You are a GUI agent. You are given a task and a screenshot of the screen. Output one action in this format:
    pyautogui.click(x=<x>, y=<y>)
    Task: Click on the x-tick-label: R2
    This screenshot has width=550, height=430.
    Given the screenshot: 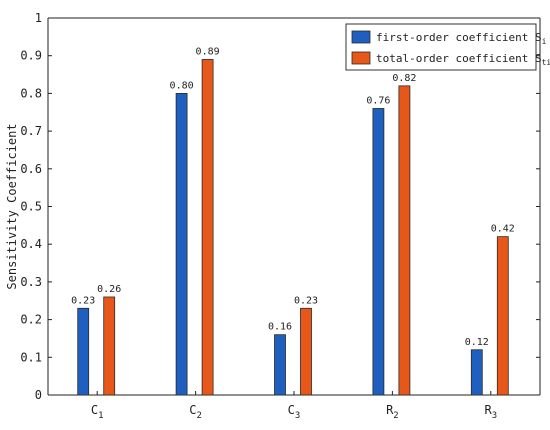 What is the action you would take?
    pyautogui.click(x=392, y=412)
    